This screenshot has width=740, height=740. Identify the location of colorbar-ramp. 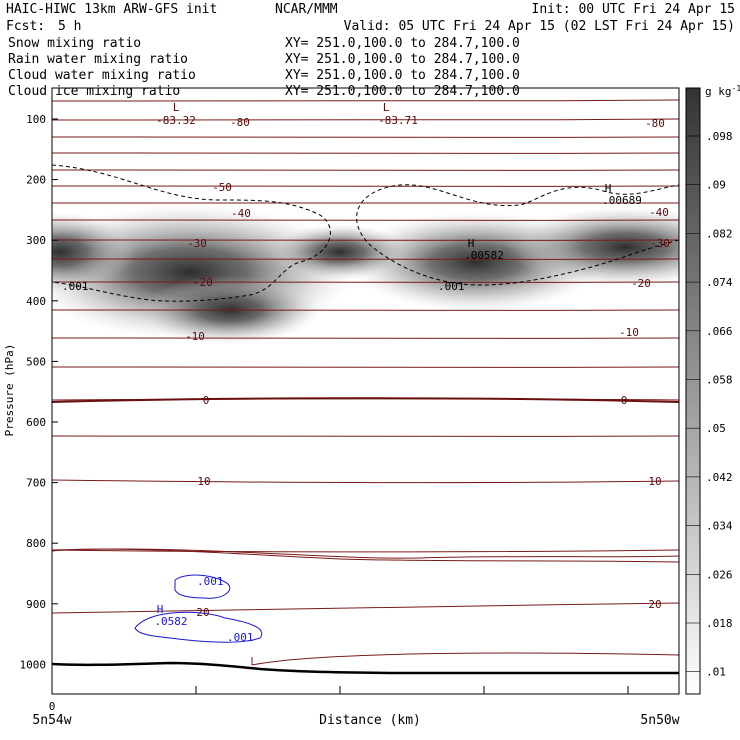
(693, 391).